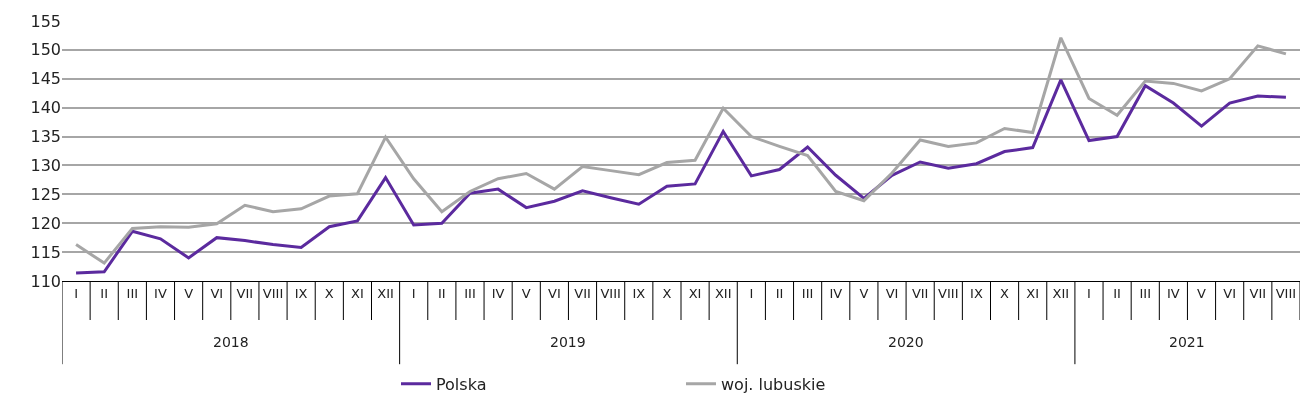 This screenshot has height=413, width=1314. Describe the element at coordinates (45, 137) in the screenshot. I see `y-tick-label: 135` at that location.